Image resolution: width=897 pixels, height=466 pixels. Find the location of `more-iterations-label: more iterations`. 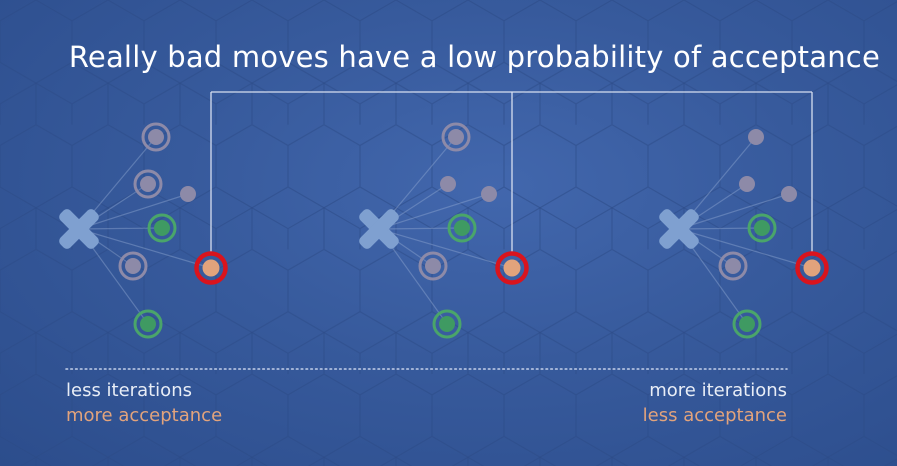

more-iterations-label: more iterations is located at coordinates (718, 390).